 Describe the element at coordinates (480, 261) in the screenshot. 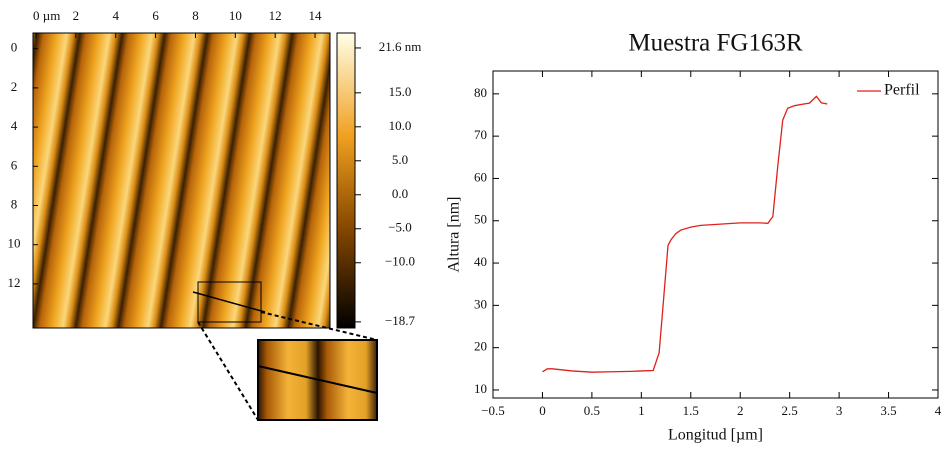

I see `y-tick-label: 40` at that location.